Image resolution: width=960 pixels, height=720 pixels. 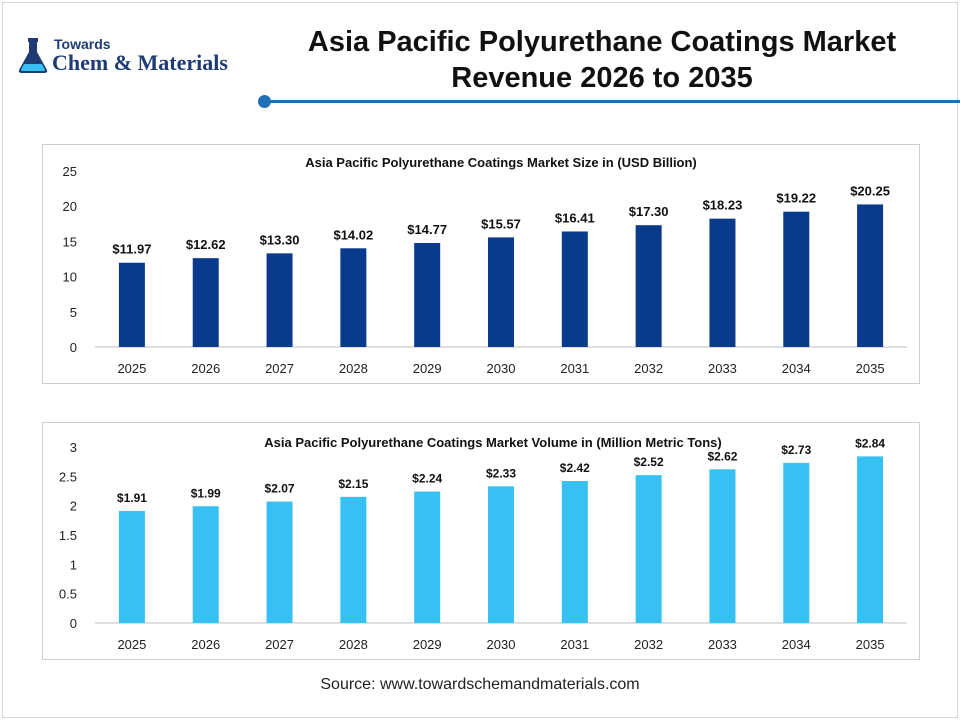 I want to click on y-tick-label: 1, so click(x=73, y=564).